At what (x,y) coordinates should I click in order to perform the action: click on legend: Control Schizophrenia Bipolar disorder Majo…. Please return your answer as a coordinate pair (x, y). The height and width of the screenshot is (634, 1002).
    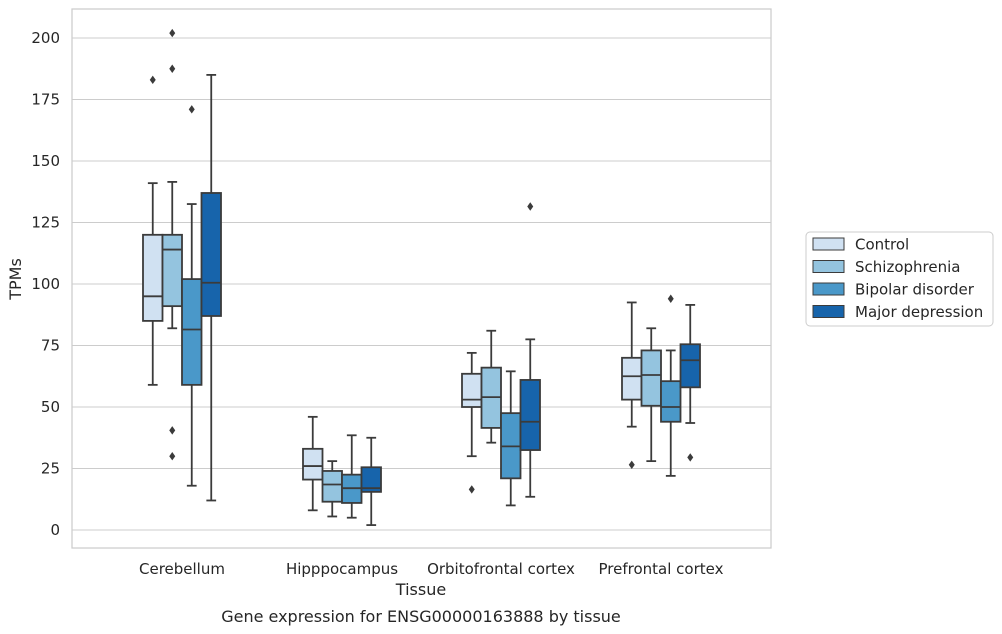
    Looking at the image, I should click on (899, 279).